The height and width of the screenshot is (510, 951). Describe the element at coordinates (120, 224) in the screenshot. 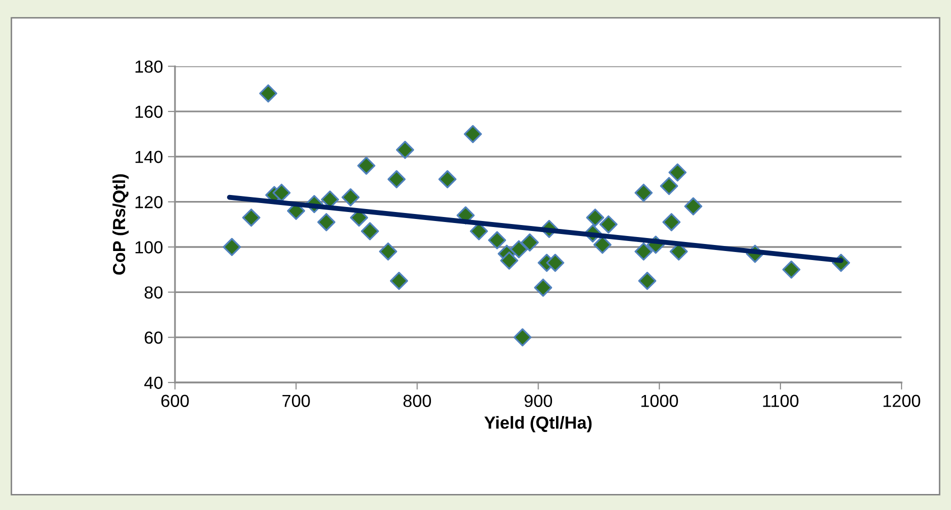

I see `y-axis-title: CoP (Rs/Qtl)` at that location.